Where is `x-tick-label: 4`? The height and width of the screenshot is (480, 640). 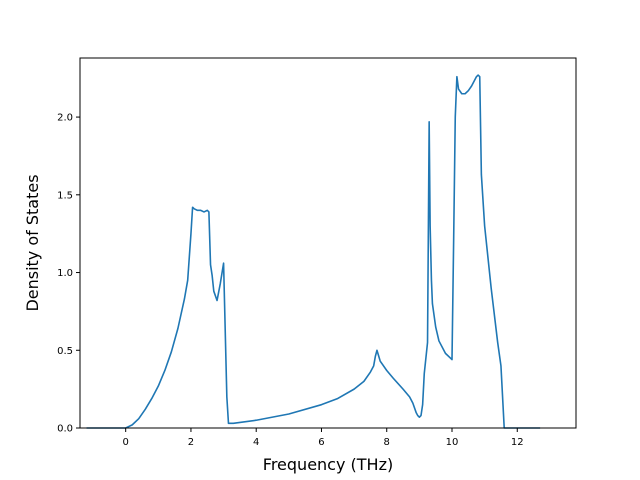
x-tick-label: 4 is located at coordinates (256, 442).